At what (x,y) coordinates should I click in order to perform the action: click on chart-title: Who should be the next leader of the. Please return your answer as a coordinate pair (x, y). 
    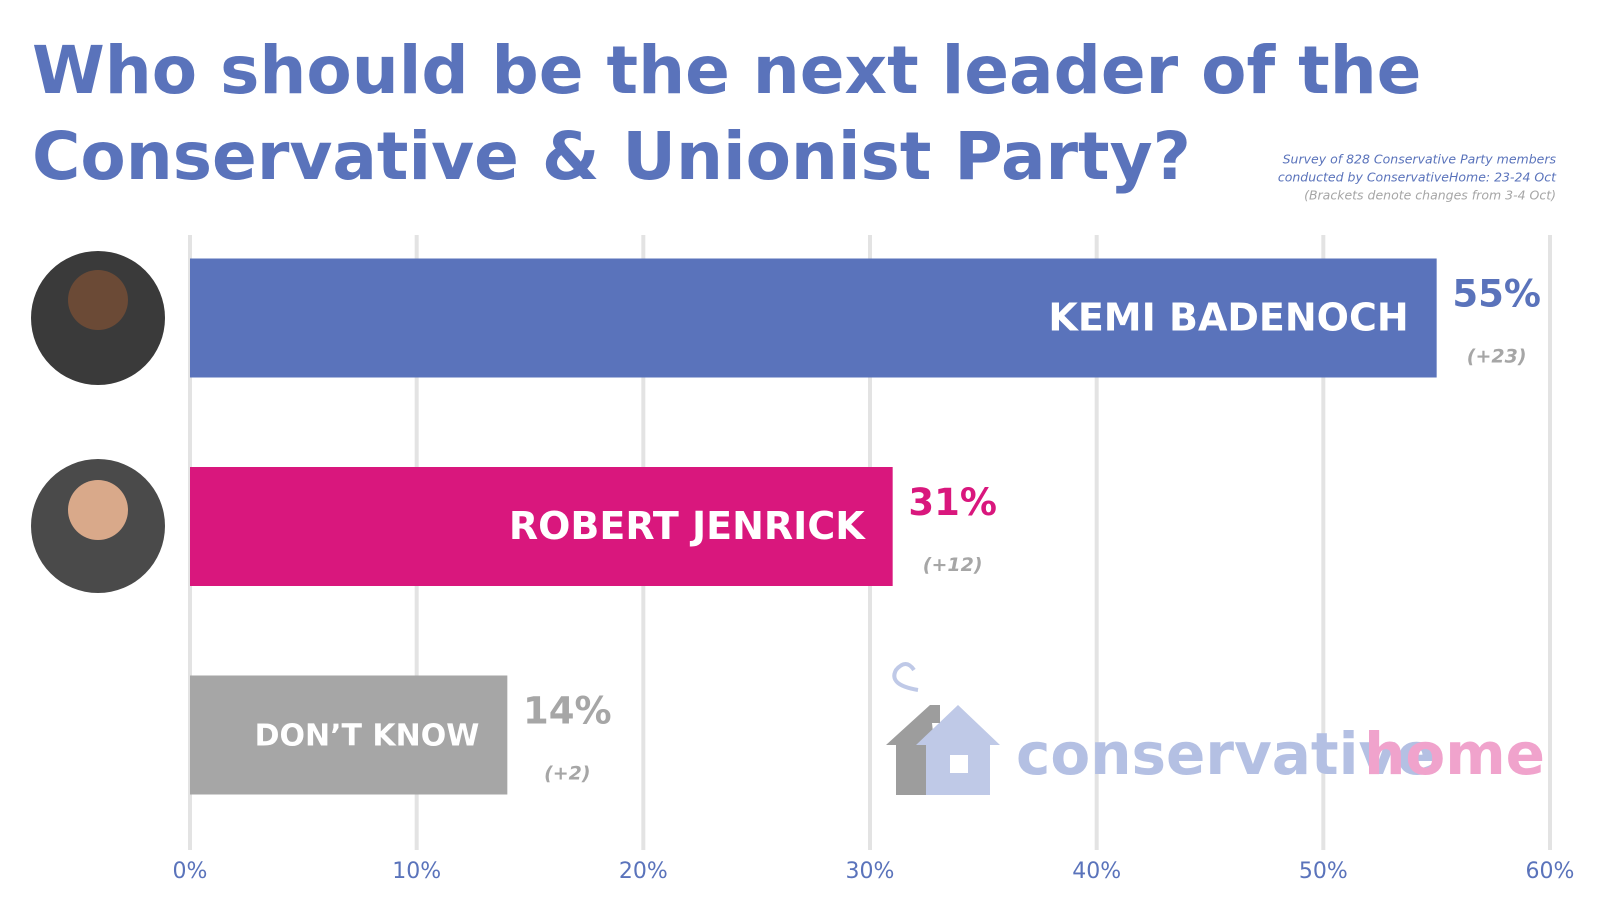
    Looking at the image, I should click on (726, 70).